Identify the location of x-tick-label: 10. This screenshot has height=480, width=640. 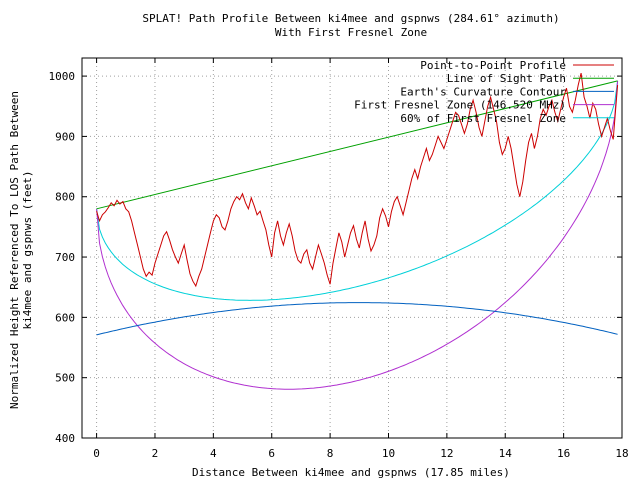
(388, 453).